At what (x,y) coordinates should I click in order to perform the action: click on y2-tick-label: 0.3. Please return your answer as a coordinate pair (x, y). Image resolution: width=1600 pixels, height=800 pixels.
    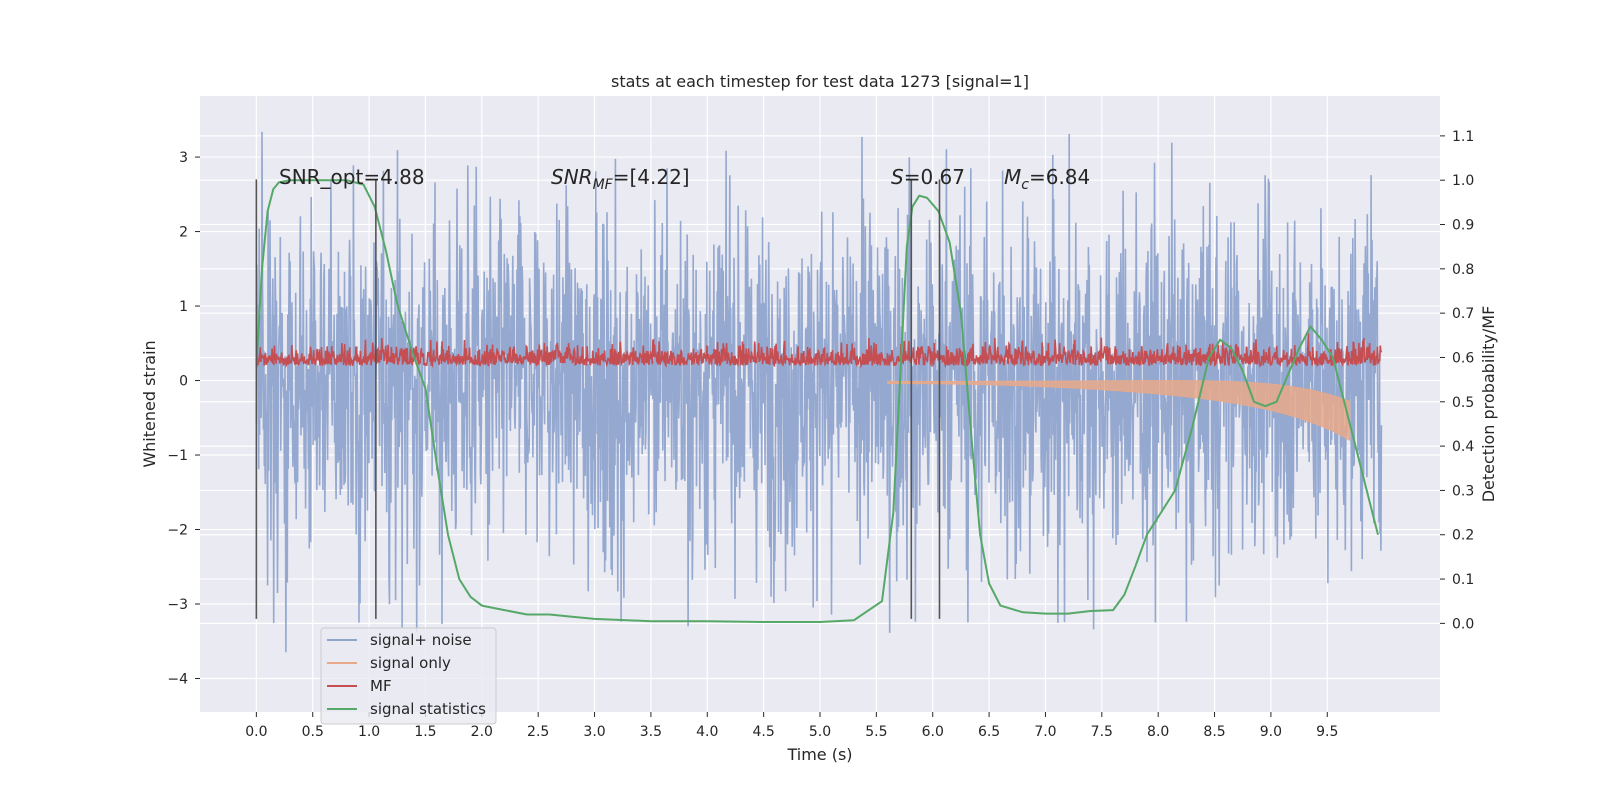
    Looking at the image, I should click on (1463, 491).